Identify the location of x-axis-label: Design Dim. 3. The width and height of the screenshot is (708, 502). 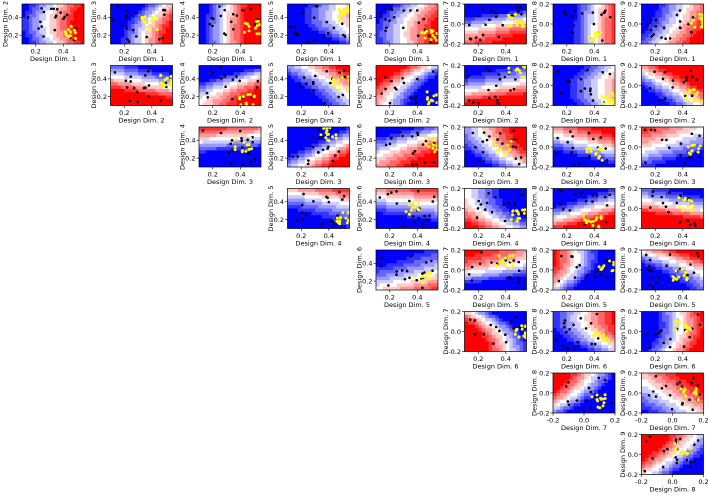
(673, 182).